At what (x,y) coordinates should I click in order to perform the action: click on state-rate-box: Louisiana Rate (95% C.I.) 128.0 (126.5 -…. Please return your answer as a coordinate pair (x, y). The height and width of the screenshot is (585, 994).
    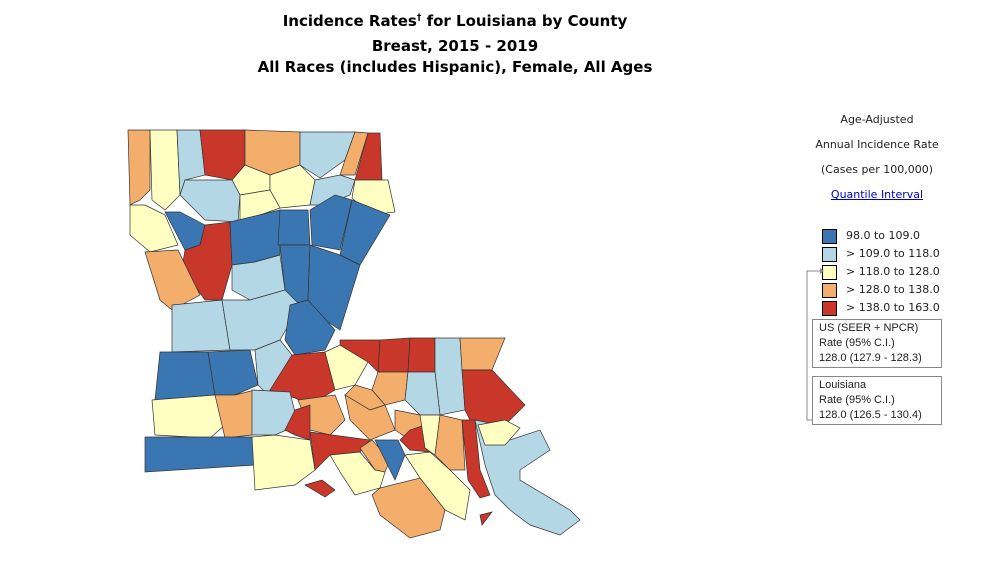
    Looking at the image, I should click on (877, 400).